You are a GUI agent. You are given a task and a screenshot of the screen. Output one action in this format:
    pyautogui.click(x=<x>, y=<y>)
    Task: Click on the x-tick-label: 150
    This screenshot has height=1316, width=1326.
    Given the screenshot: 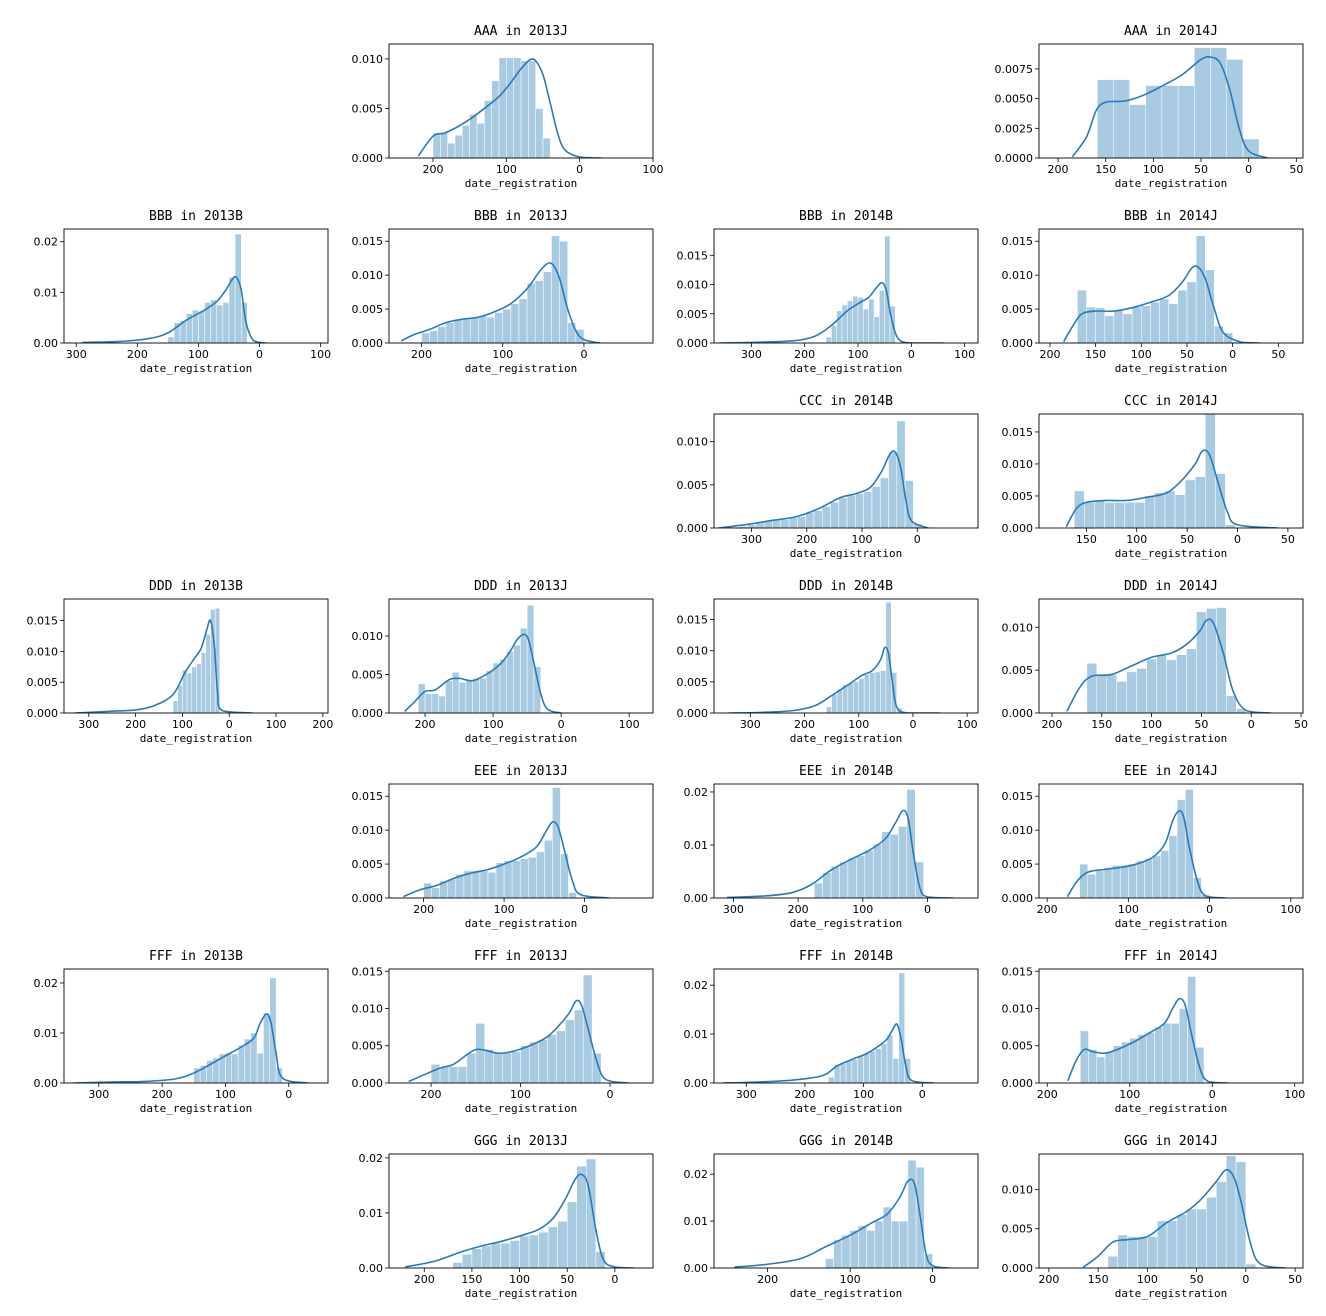 What is the action you would take?
    pyautogui.click(x=1101, y=724)
    